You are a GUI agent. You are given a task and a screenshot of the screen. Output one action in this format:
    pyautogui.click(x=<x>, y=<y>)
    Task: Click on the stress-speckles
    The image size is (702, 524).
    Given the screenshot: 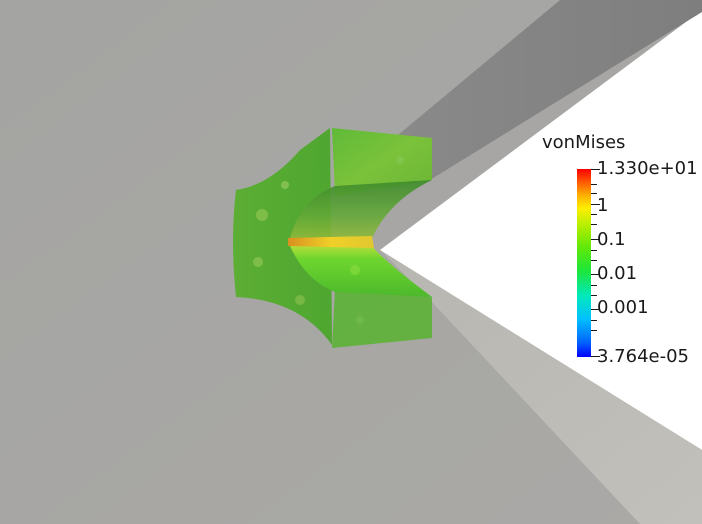 What is the action you would take?
    pyautogui.click(x=328, y=240)
    